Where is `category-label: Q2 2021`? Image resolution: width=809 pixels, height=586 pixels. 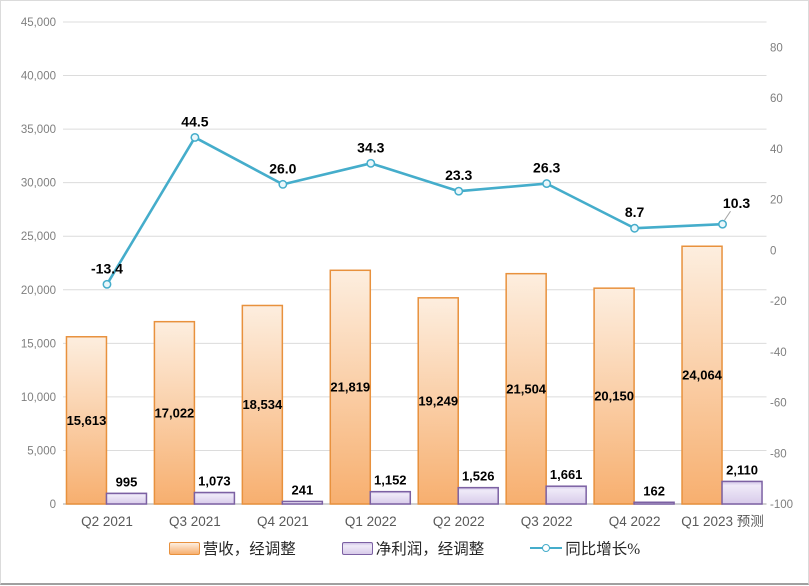 category-label: Q2 2021 is located at coordinates (107, 521).